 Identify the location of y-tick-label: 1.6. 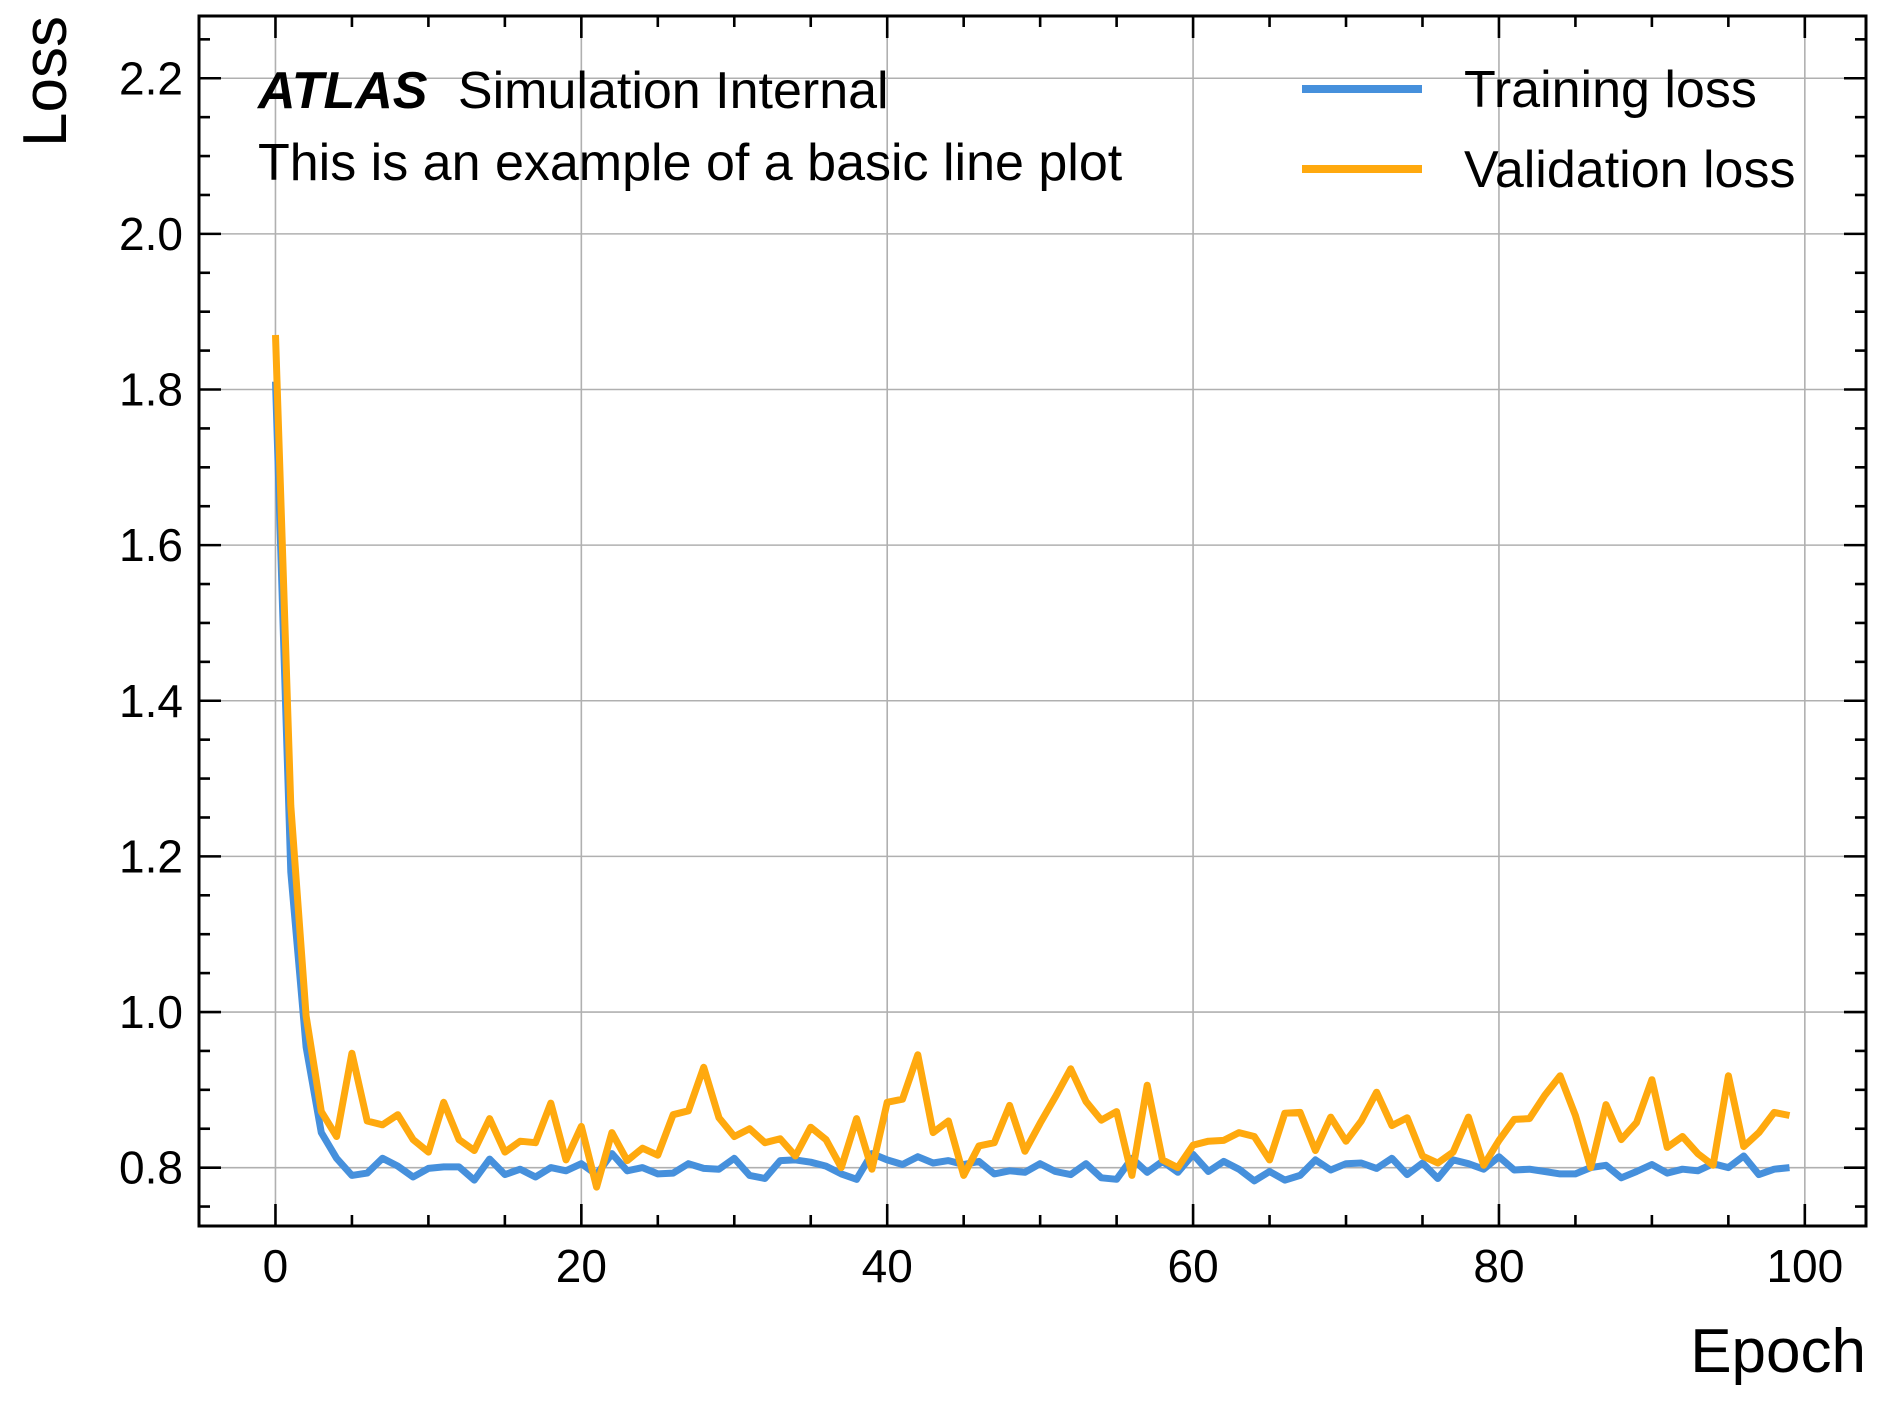
(151, 545).